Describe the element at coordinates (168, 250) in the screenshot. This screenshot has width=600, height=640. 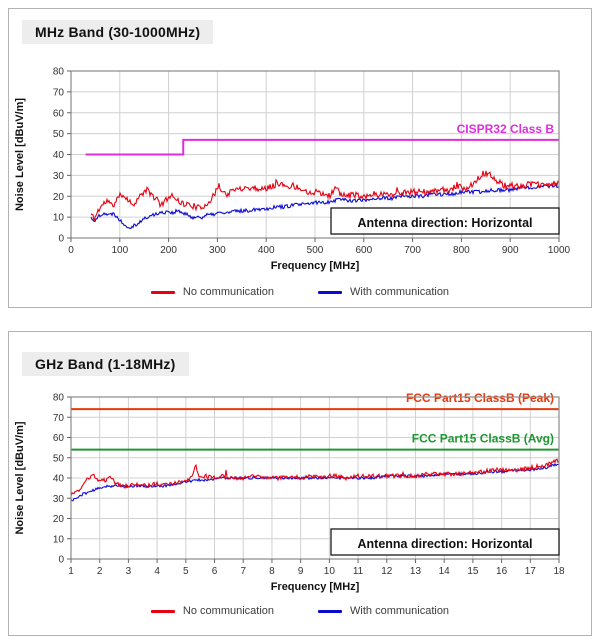
I see `svg-text: 200` at that location.